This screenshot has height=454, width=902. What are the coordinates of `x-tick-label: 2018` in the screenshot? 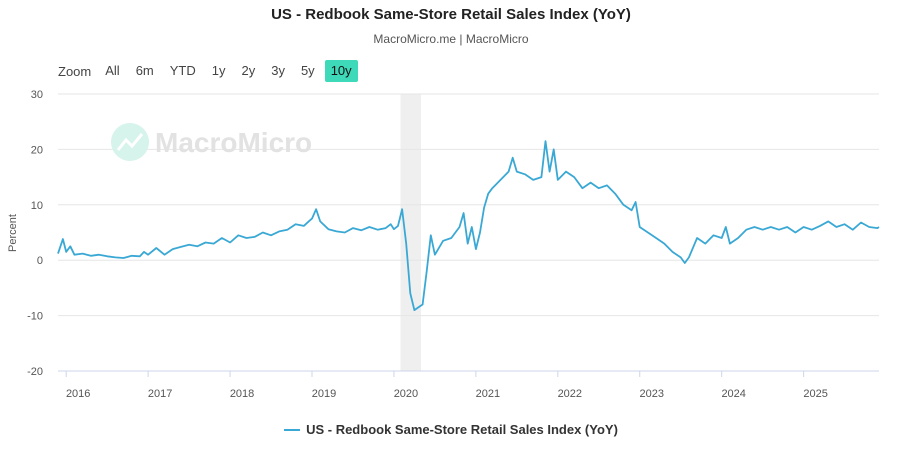 It's located at (242, 394).